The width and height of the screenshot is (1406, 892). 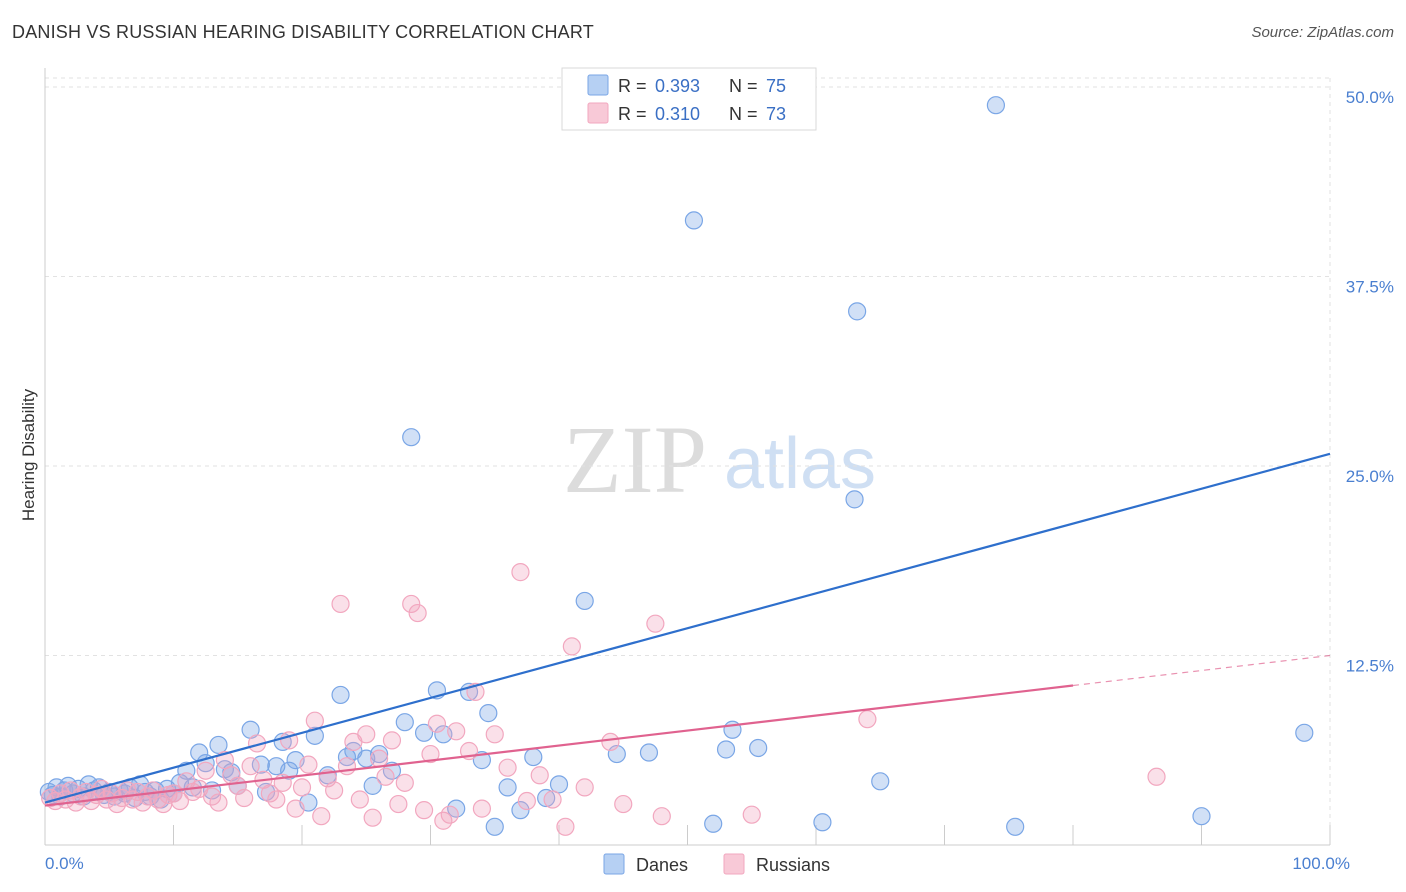 What do you see at coordinates (632, 86) in the screenshot?
I see `stats-r-label-danes: R =` at bounding box center [632, 86].